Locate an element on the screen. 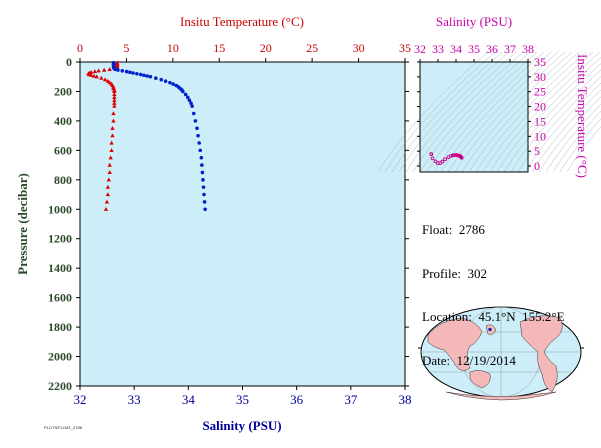  pressure-tick-label: 2200 is located at coordinates (60, 386).